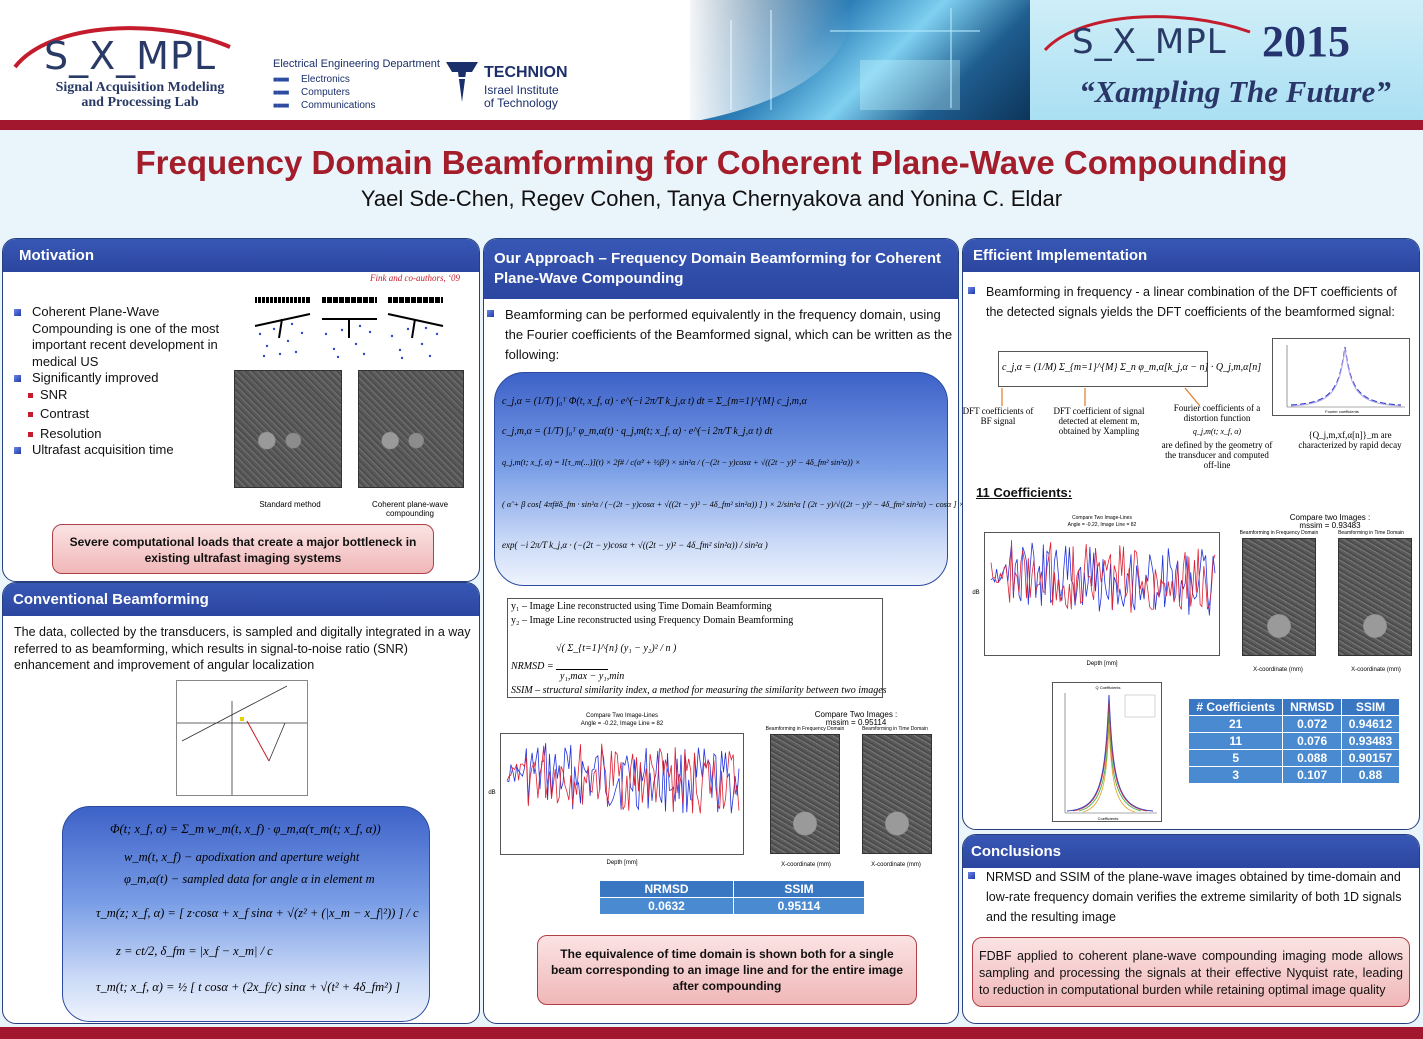 The height and width of the screenshot is (1039, 1423). What do you see at coordinates (119, 414) in the screenshot?
I see `motivation-sub-bullet: Contrast` at bounding box center [119, 414].